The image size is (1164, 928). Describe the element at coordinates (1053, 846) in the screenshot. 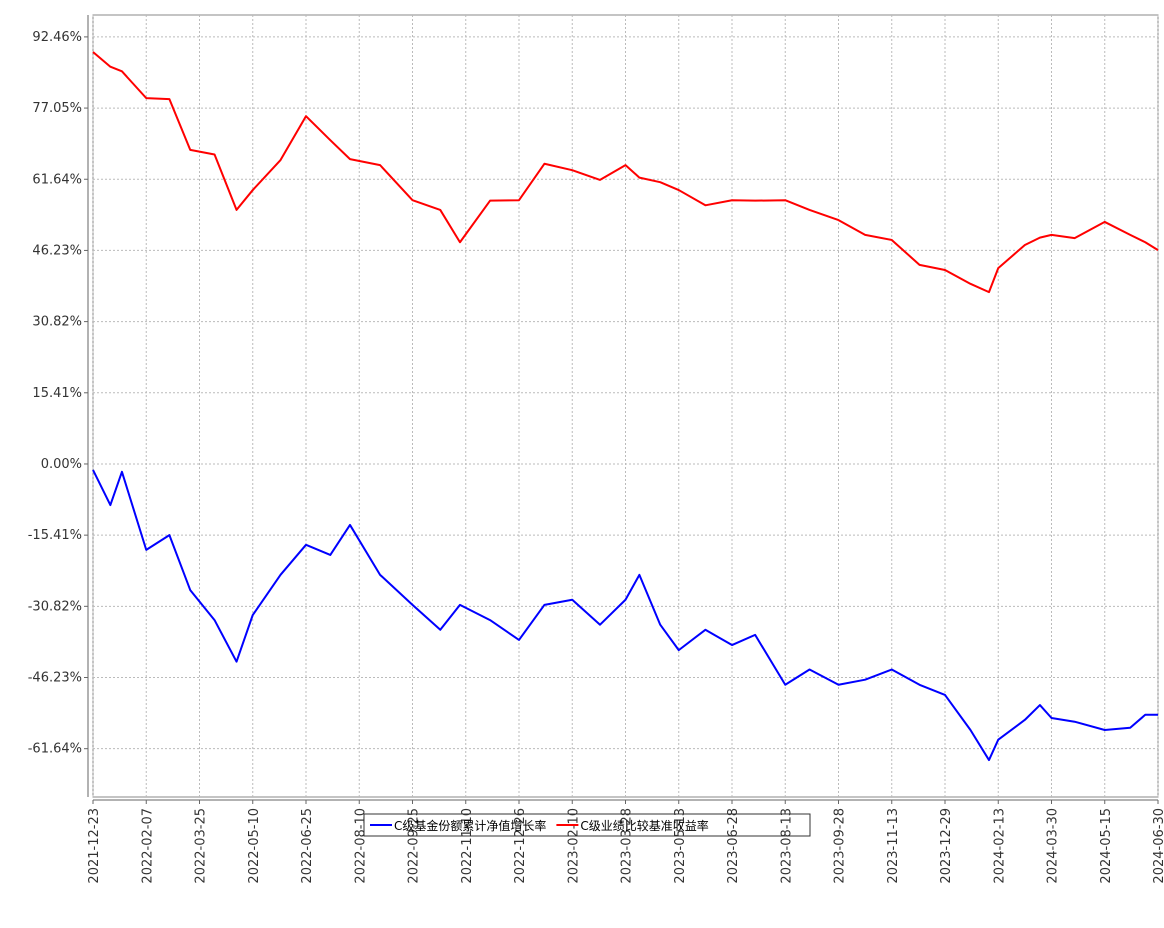

I see `x-tick-label: 2024-03-30` at that location.